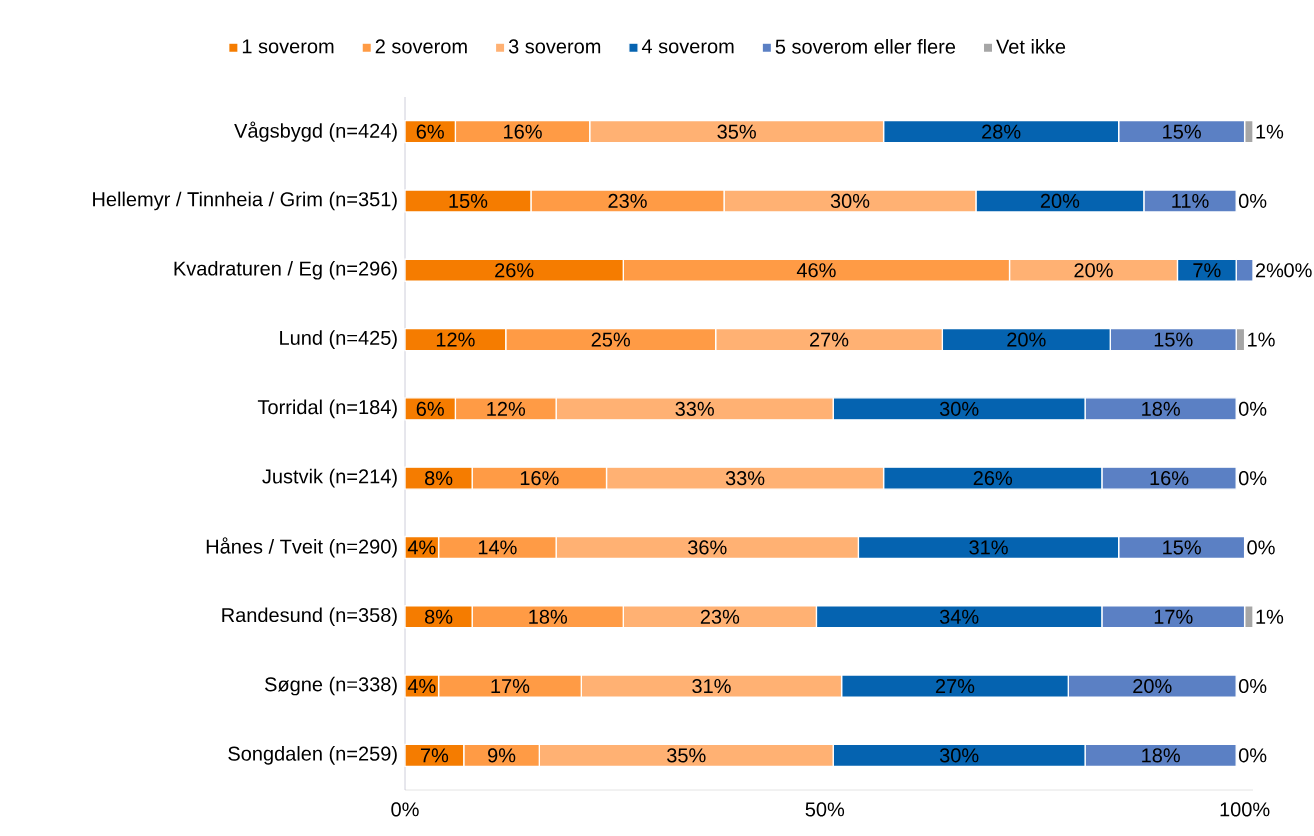 The image size is (1314, 836). I want to click on legend-label: 3 soverom, so click(554, 46).